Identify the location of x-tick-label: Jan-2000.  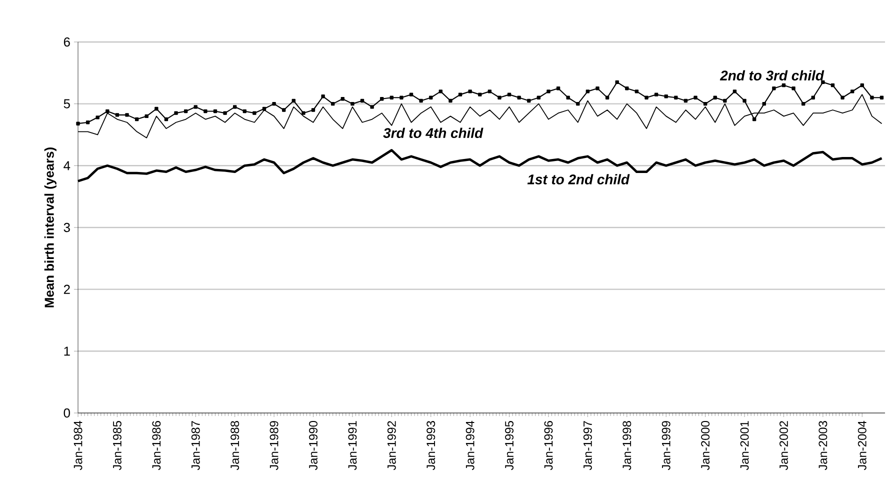
(705, 445).